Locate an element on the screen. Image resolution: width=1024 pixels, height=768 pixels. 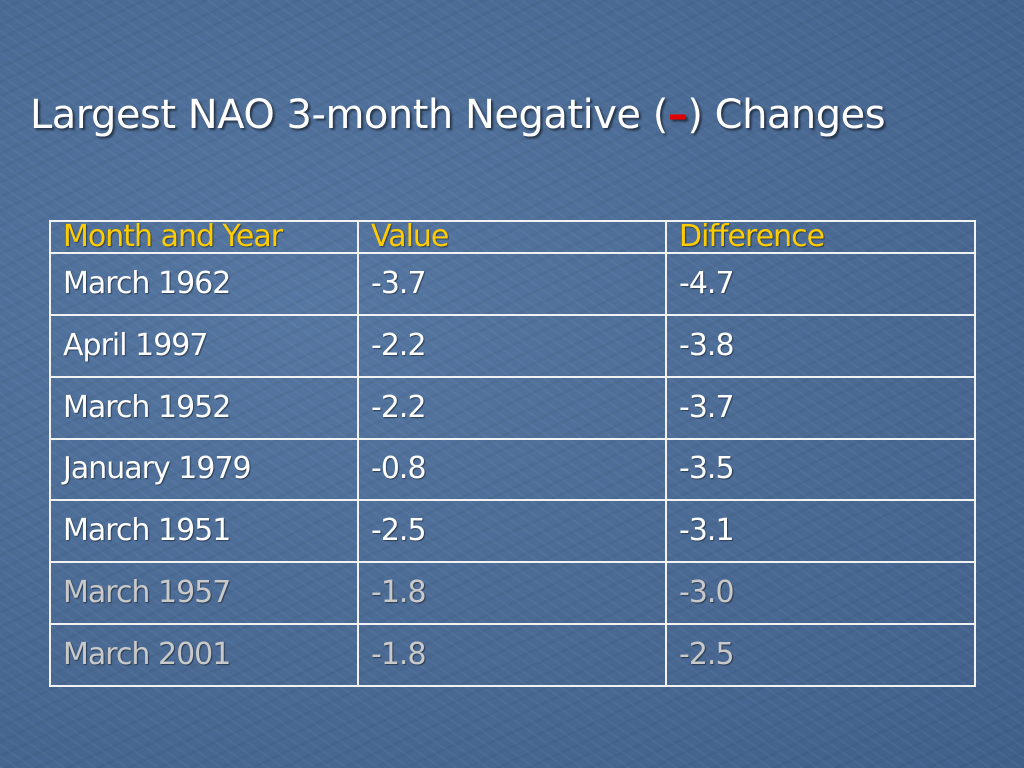
cell-value: -0.8 is located at coordinates (512, 469).